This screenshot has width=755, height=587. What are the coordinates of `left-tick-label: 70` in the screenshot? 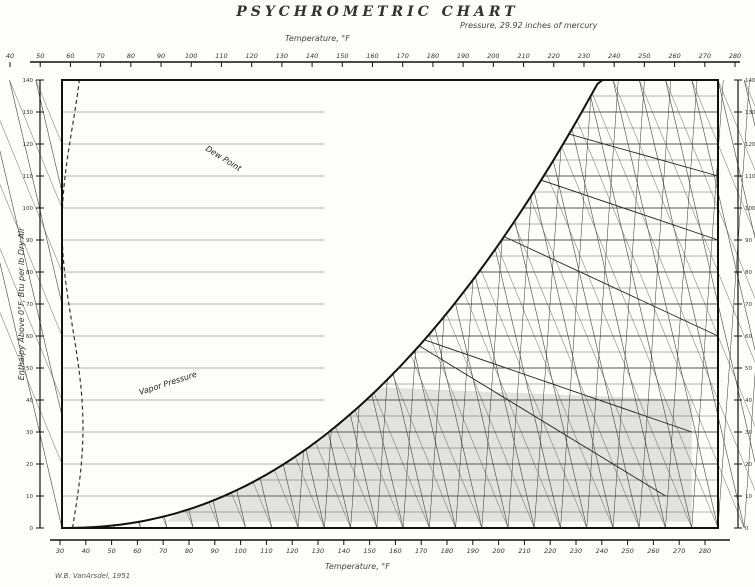 It's located at (29, 305).